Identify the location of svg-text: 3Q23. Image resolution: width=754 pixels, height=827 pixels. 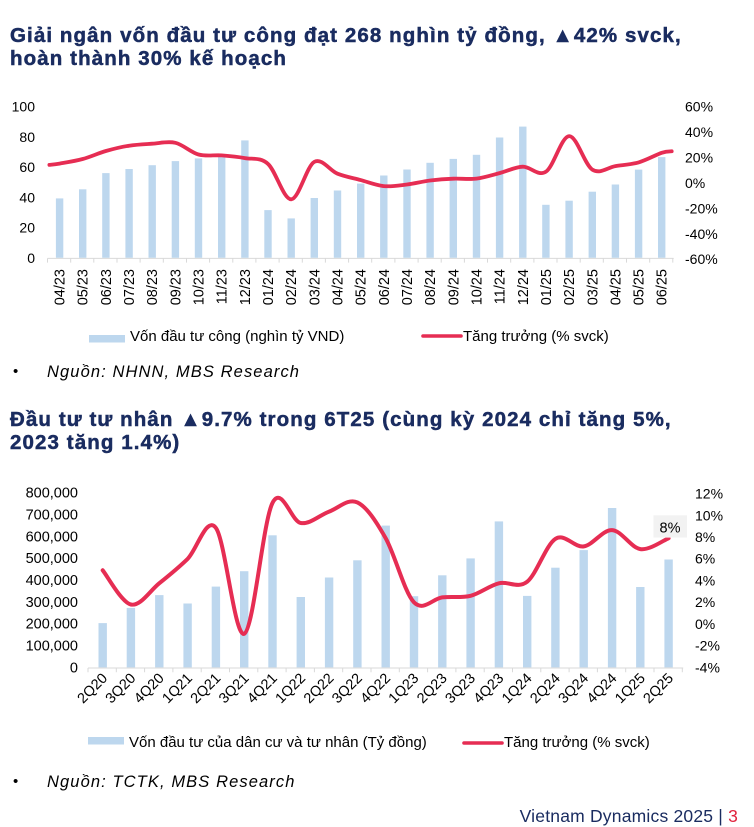
(461, 689).